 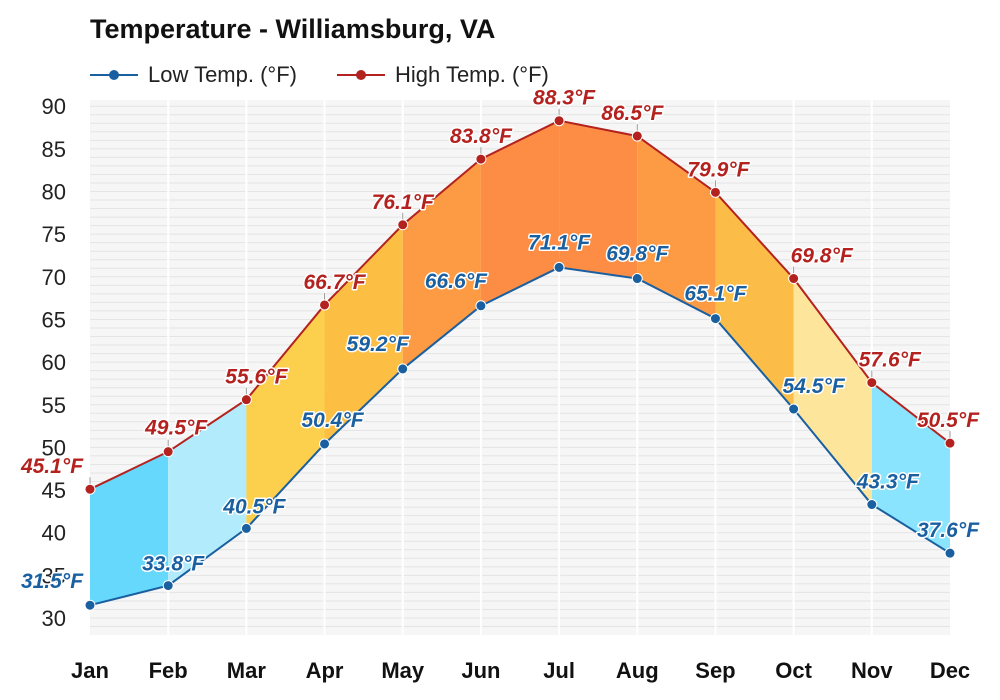 What do you see at coordinates (360, 75) in the screenshot?
I see `legend-swatch-high` at bounding box center [360, 75].